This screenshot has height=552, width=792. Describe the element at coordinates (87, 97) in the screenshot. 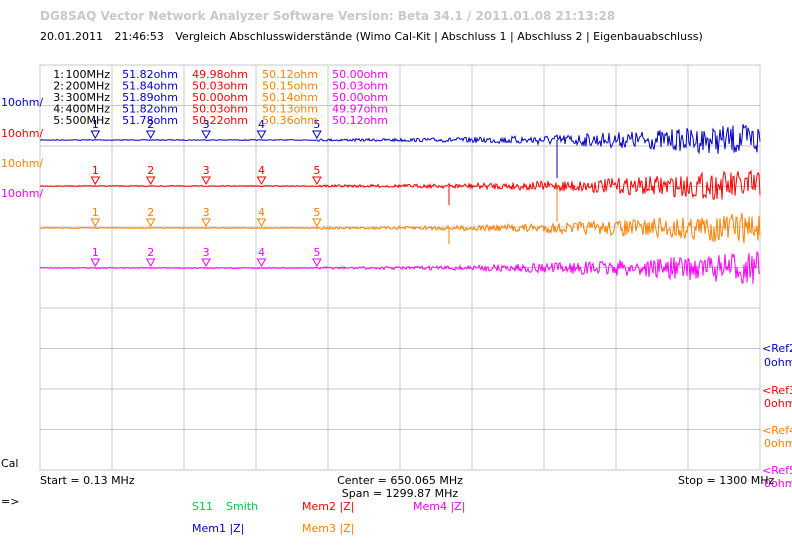

I see `marker-frequency: 300MHz` at that location.